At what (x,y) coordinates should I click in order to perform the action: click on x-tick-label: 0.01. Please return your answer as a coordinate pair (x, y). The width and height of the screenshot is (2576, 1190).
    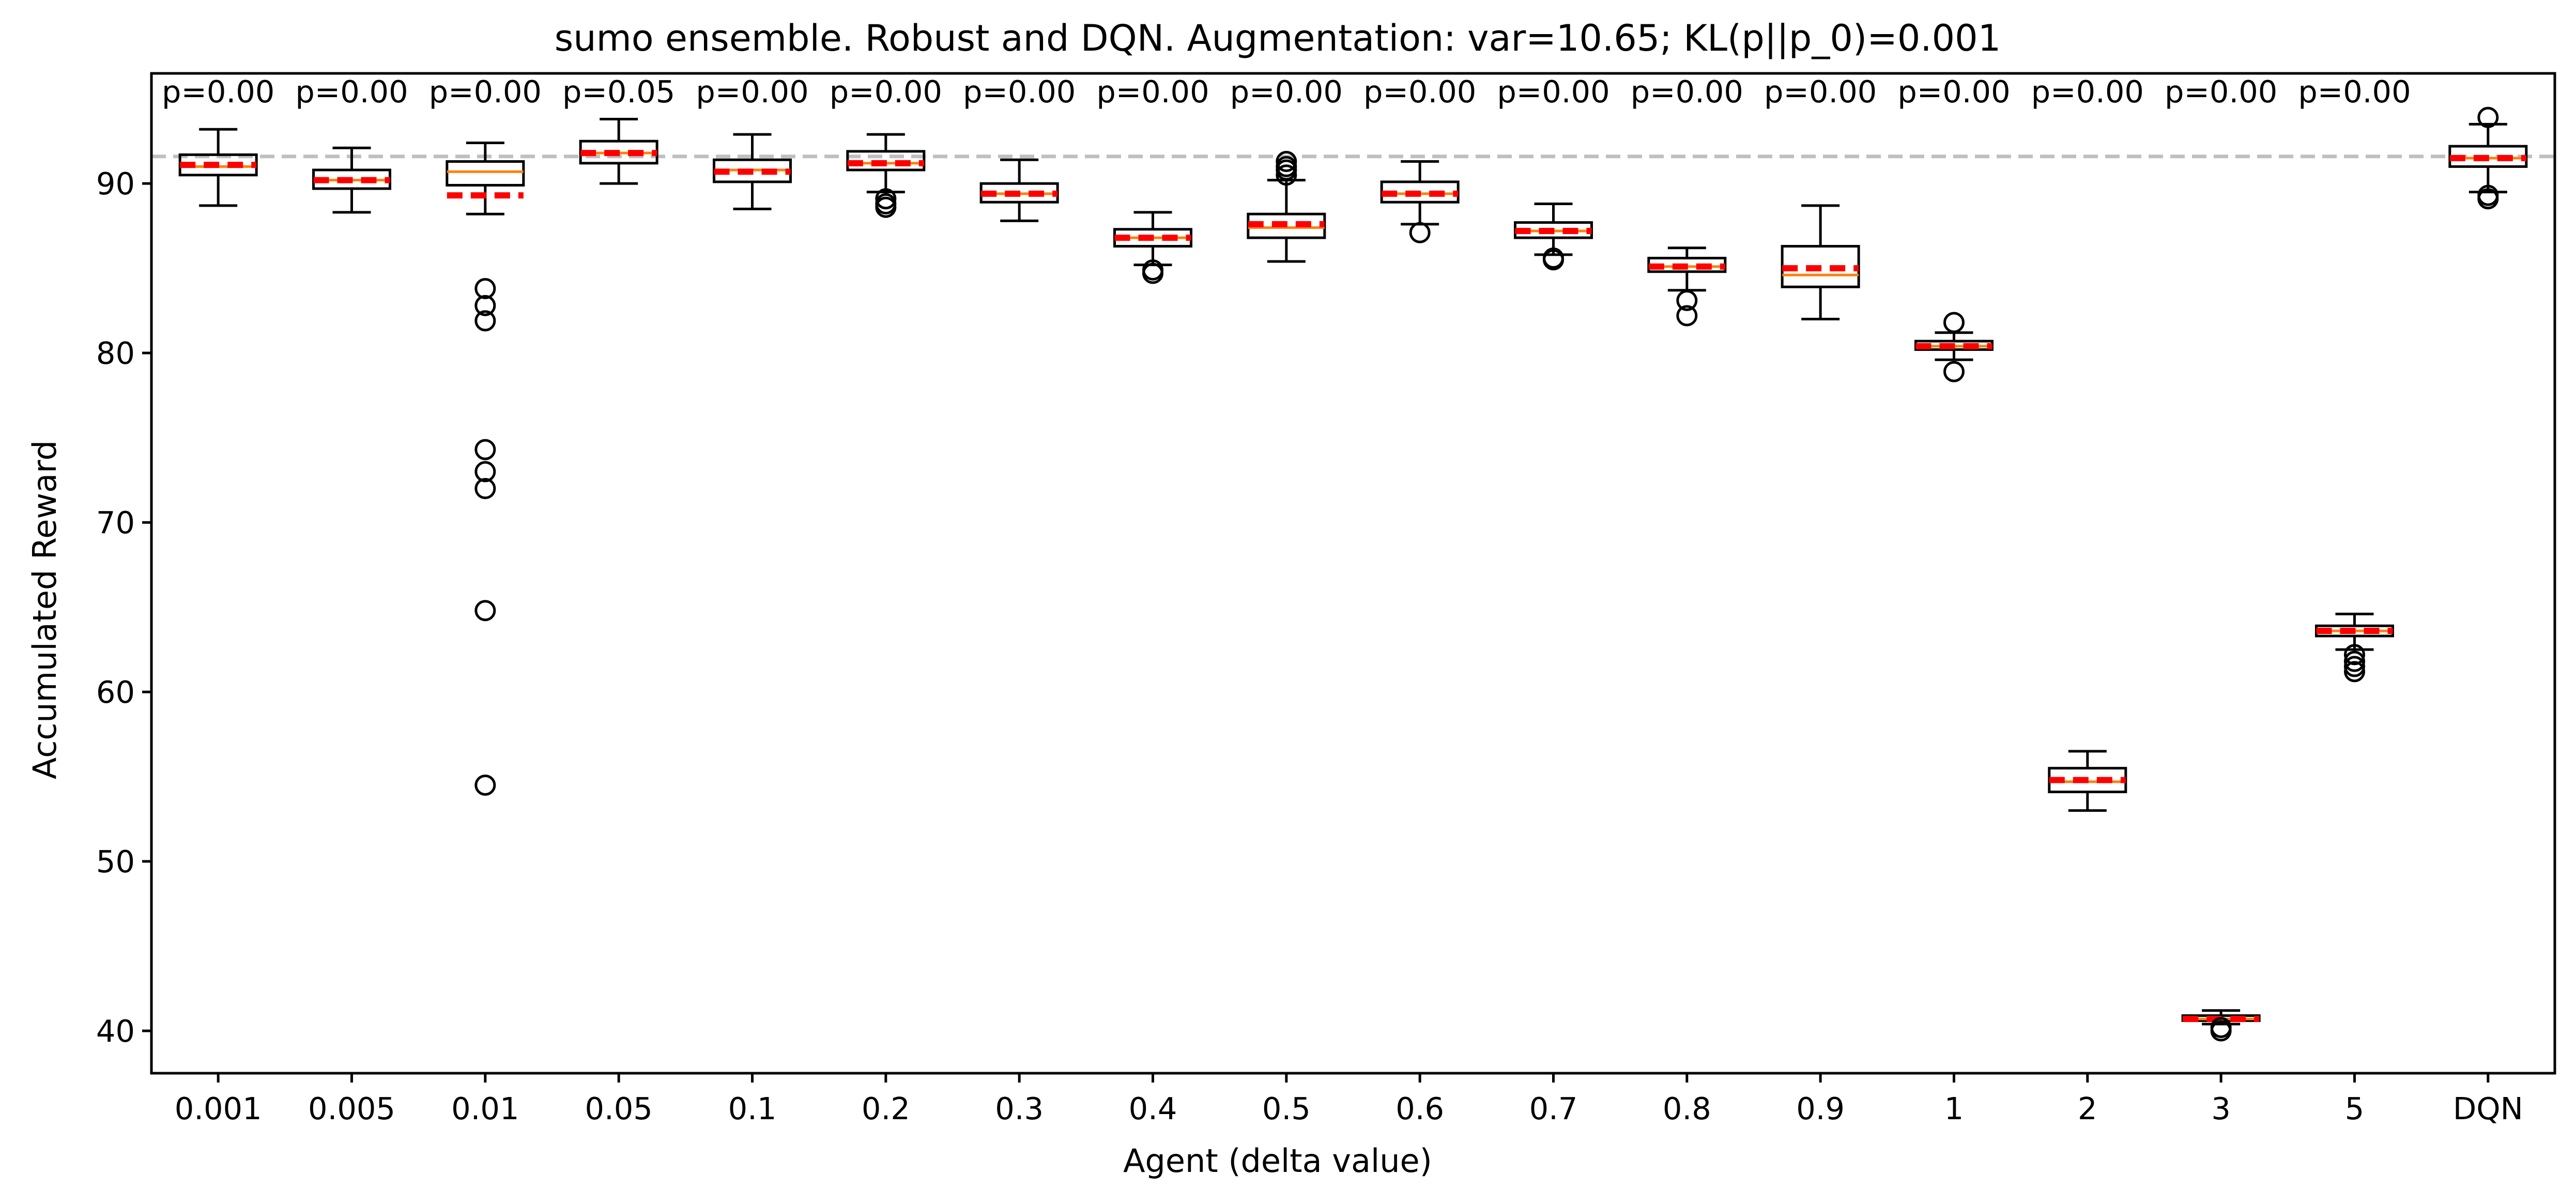
    Looking at the image, I should click on (485, 1108).